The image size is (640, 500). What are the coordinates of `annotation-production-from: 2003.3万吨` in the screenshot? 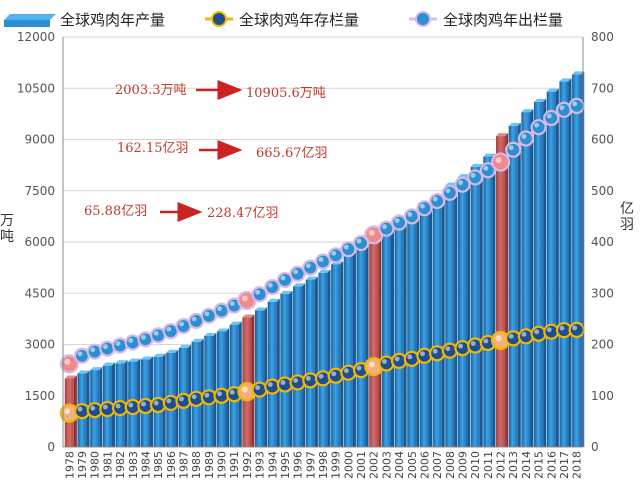 It's located at (151, 90).